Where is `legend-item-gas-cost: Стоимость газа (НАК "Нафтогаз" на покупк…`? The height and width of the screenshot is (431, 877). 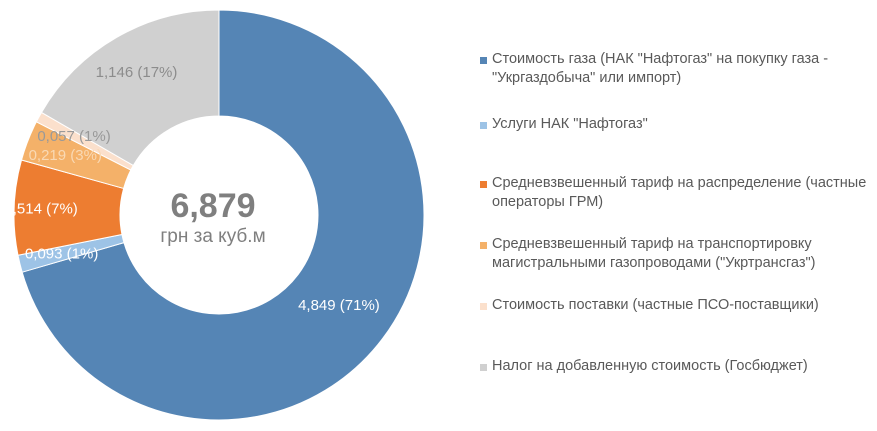 legend-item-gas-cost: Стоимость газа (НАК "Нафтогаз" на покупк… is located at coordinates (675, 69).